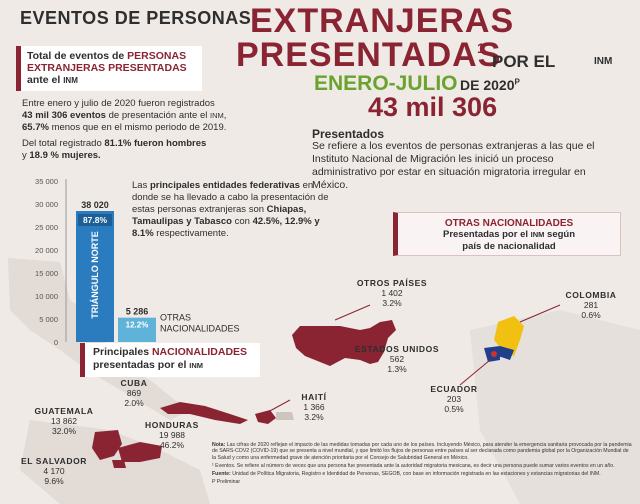 This screenshot has width=640, height=504. What do you see at coordinates (46, 250) in the screenshot?
I see `y-tick-label: 20 000` at bounding box center [46, 250].